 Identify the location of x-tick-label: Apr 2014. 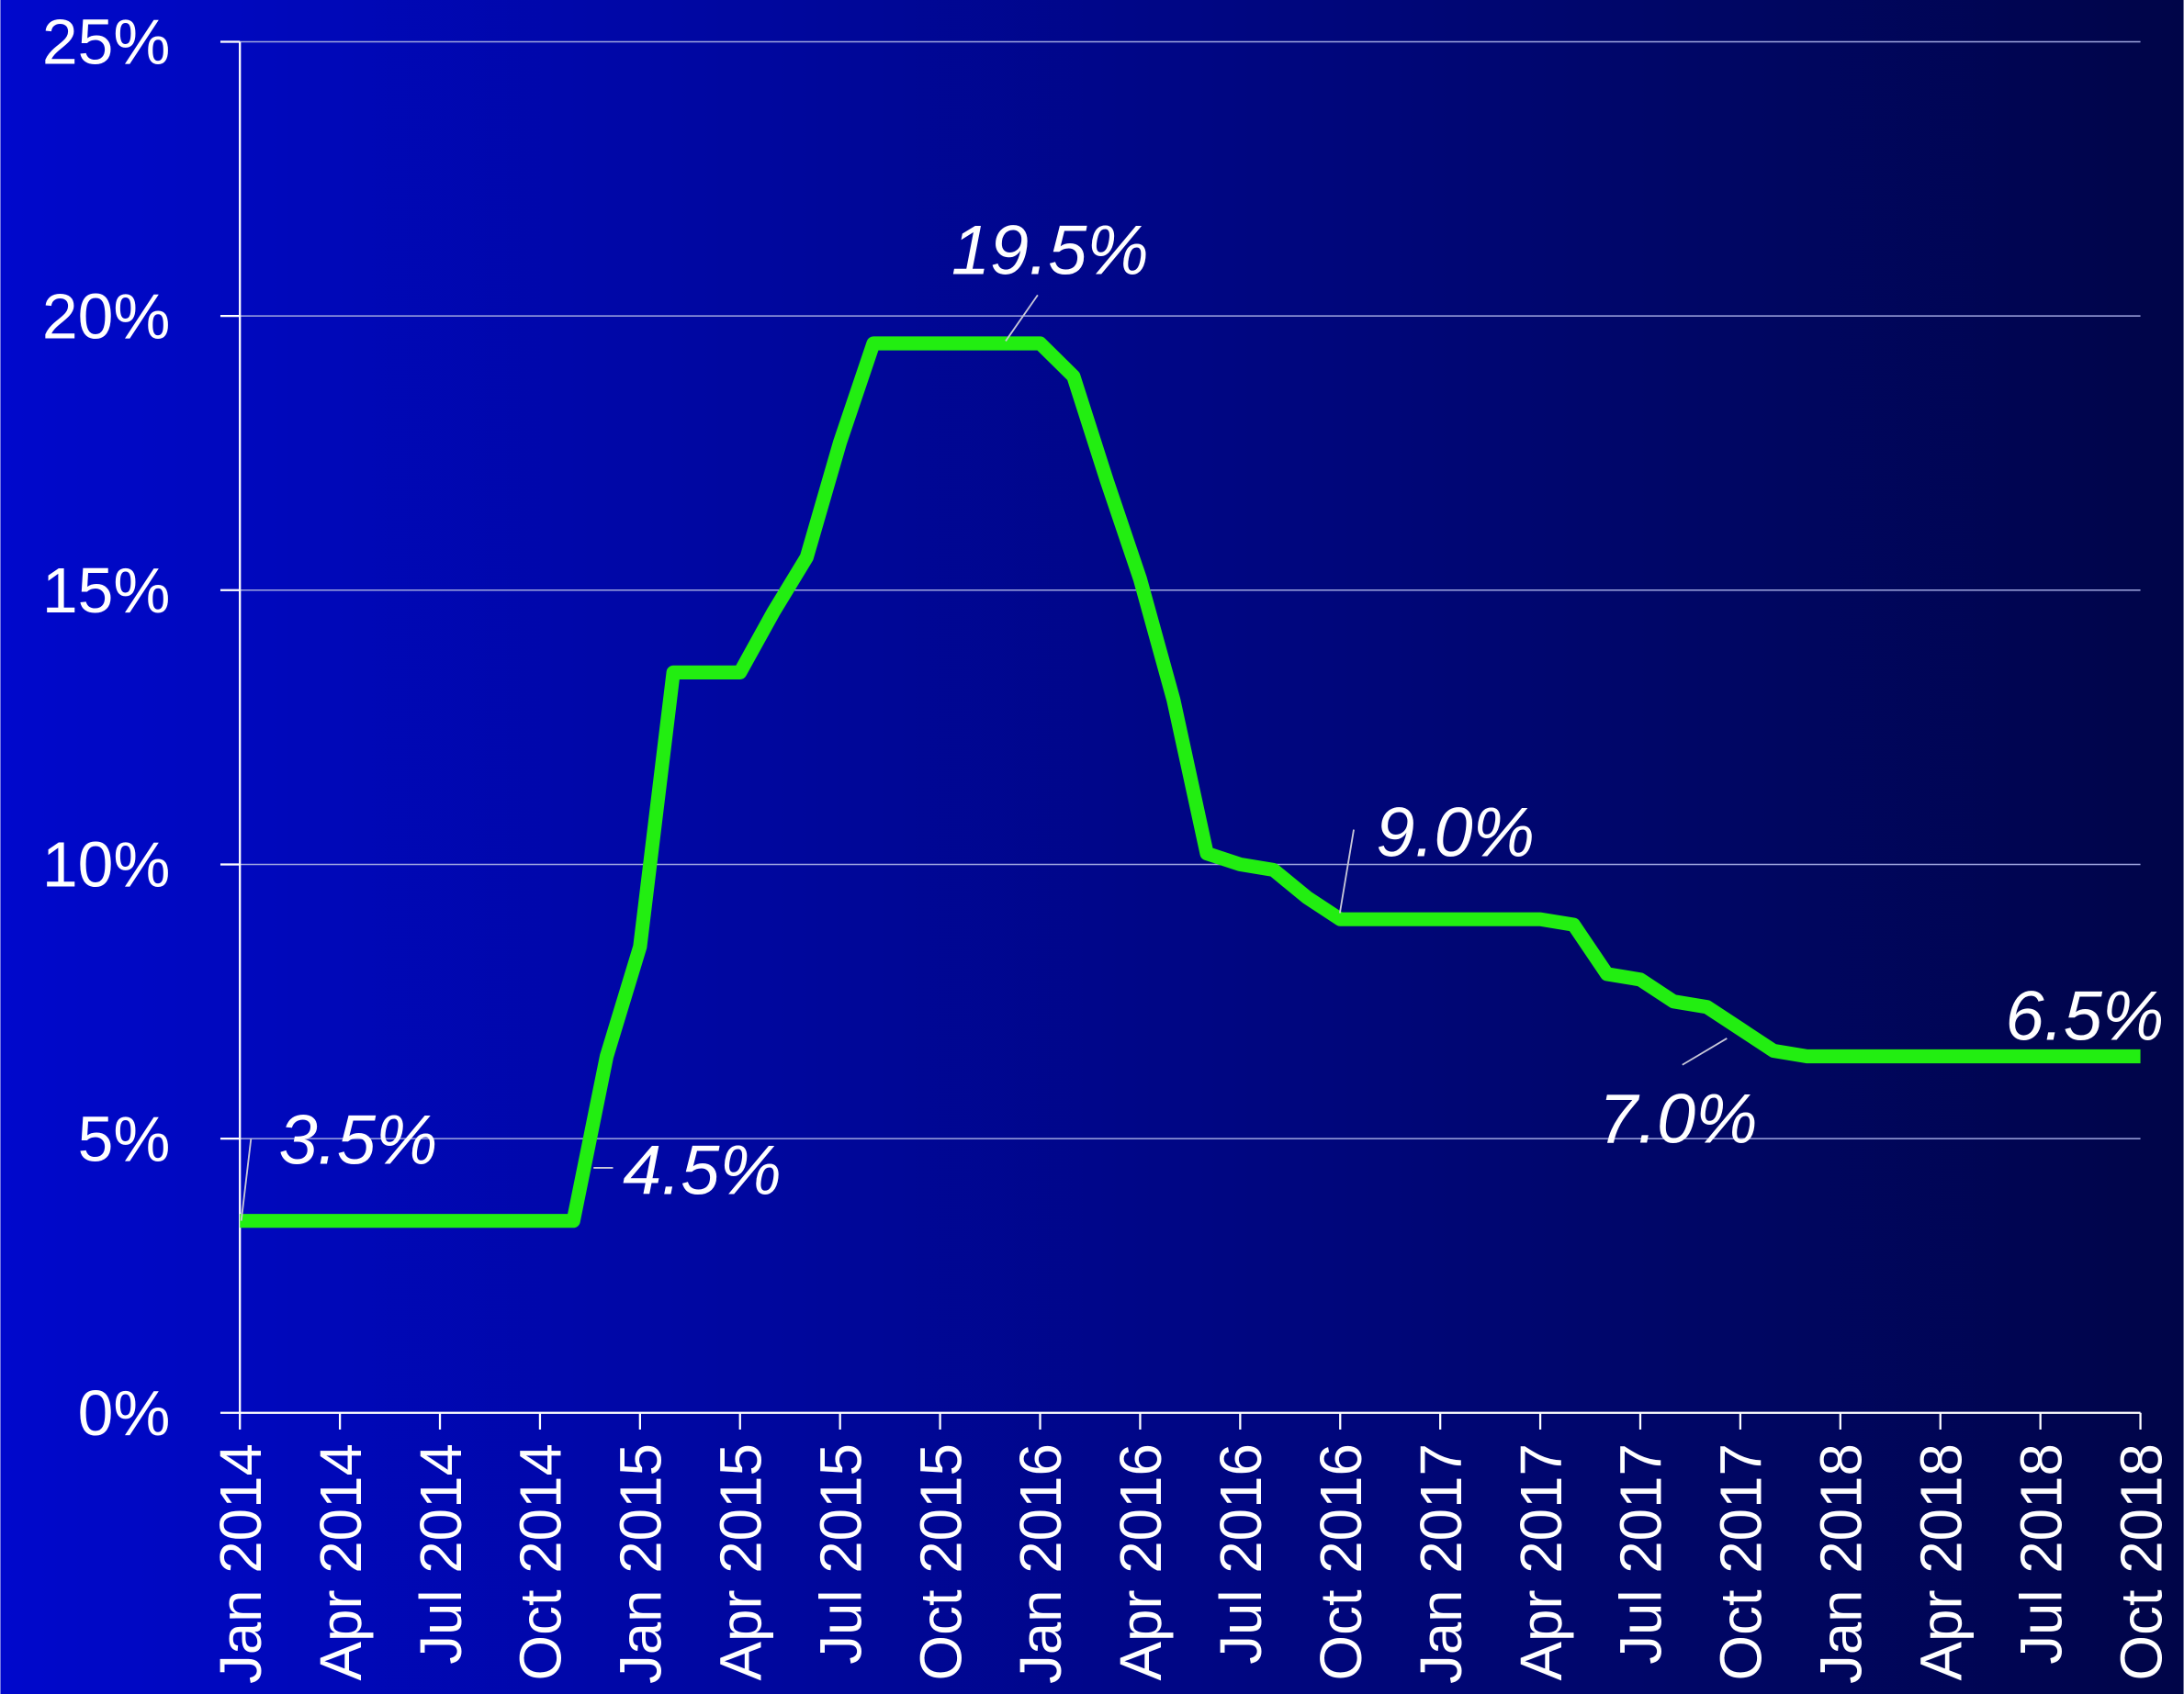
(341, 1561).